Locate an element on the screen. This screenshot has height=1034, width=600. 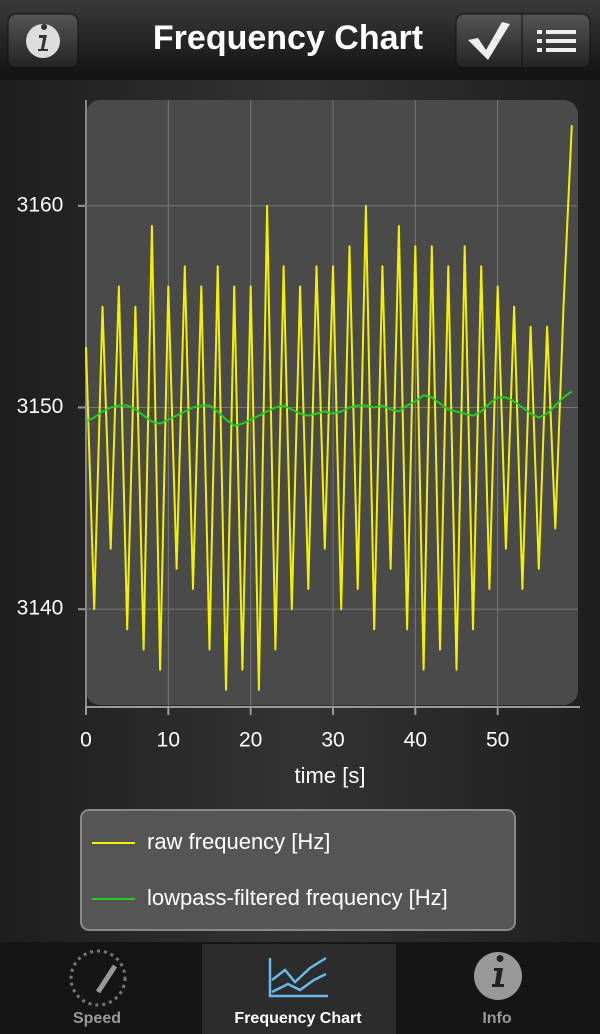
x-tick-label: 30 is located at coordinates (332, 740).